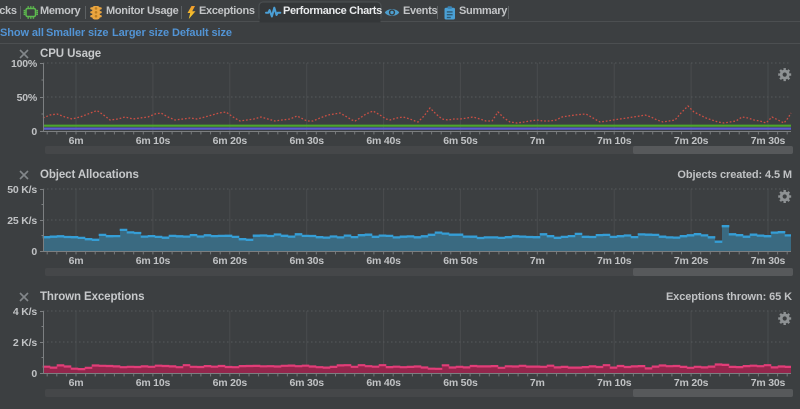 The image size is (800, 409). What do you see at coordinates (25, 343) in the screenshot?
I see `svg-text: 2 K/s` at bounding box center [25, 343].